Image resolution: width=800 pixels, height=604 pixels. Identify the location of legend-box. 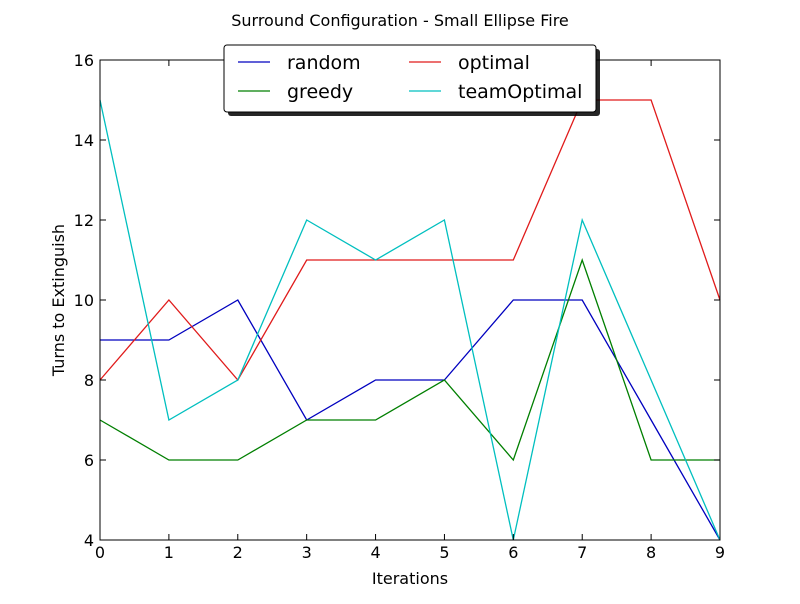
(410, 78).